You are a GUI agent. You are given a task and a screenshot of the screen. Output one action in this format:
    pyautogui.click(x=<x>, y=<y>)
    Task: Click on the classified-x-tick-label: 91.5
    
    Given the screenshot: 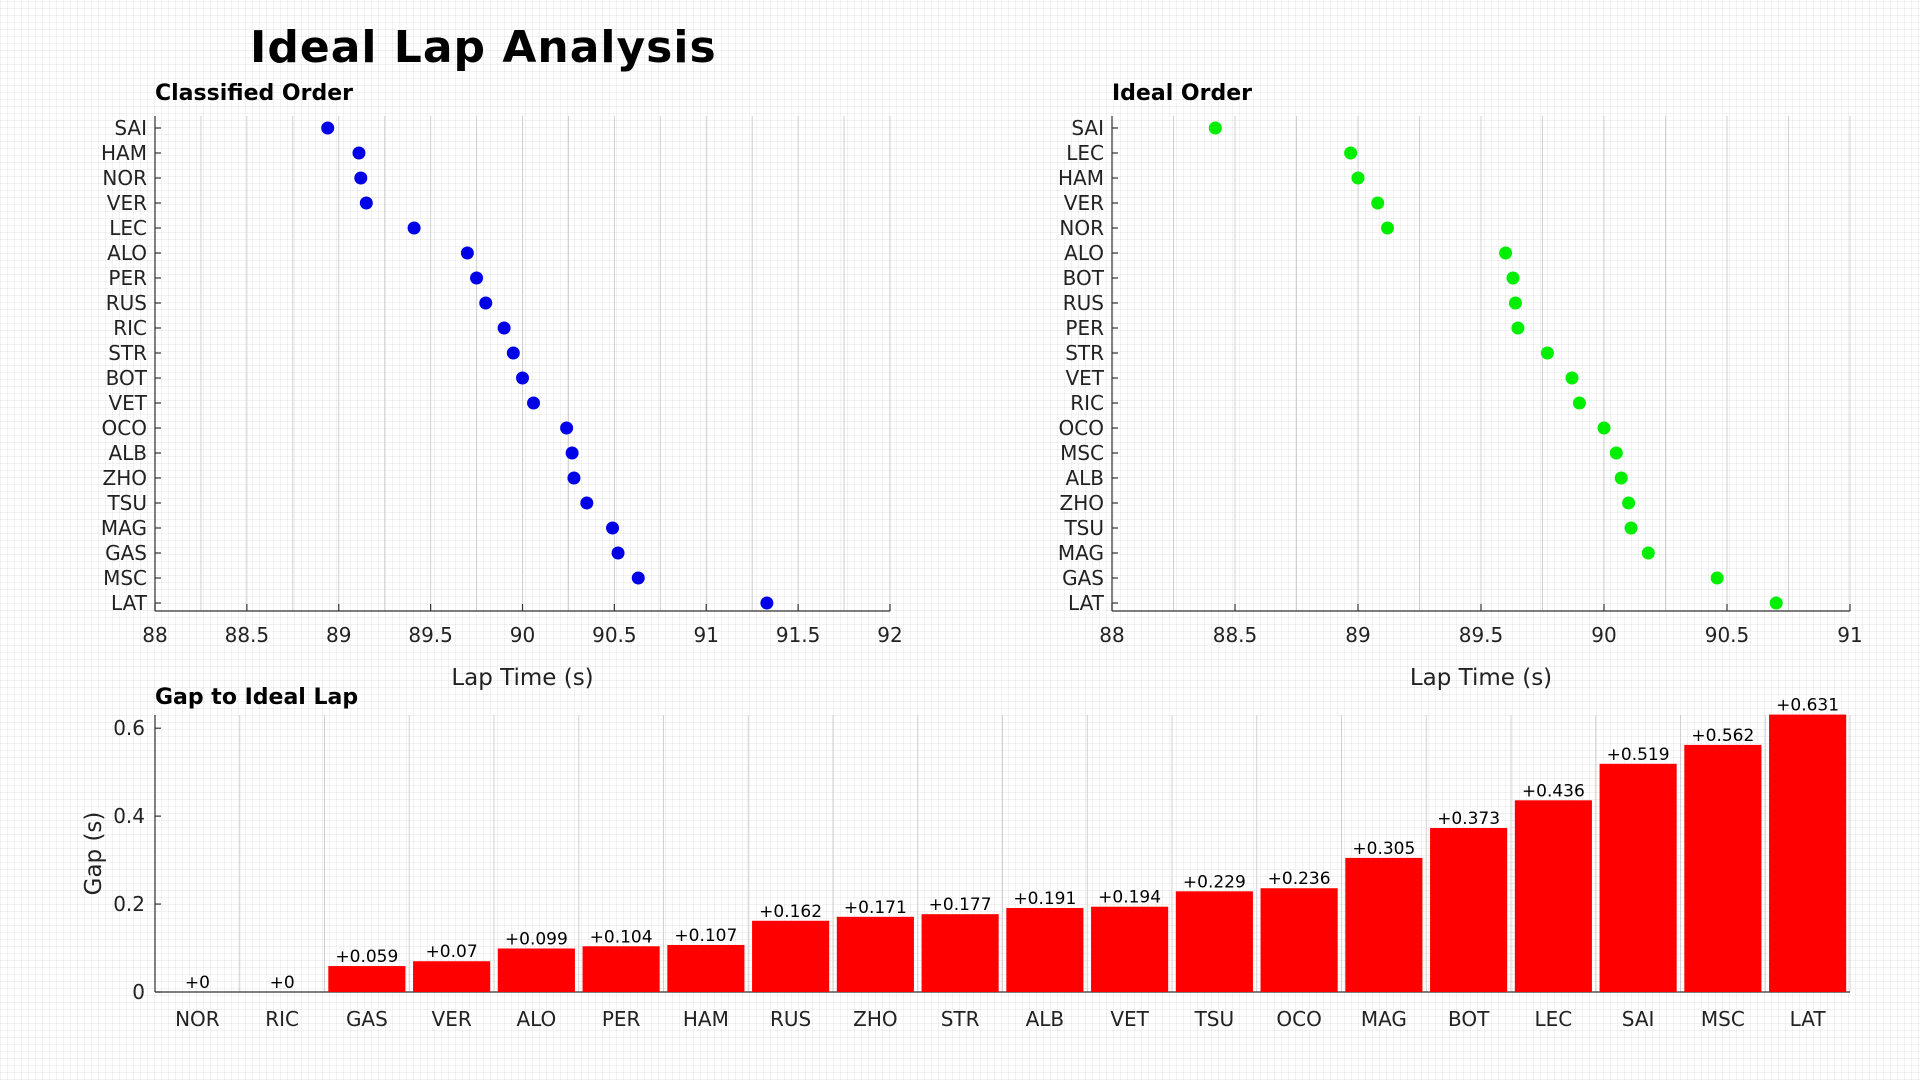 What is the action you would take?
    pyautogui.click(x=798, y=635)
    